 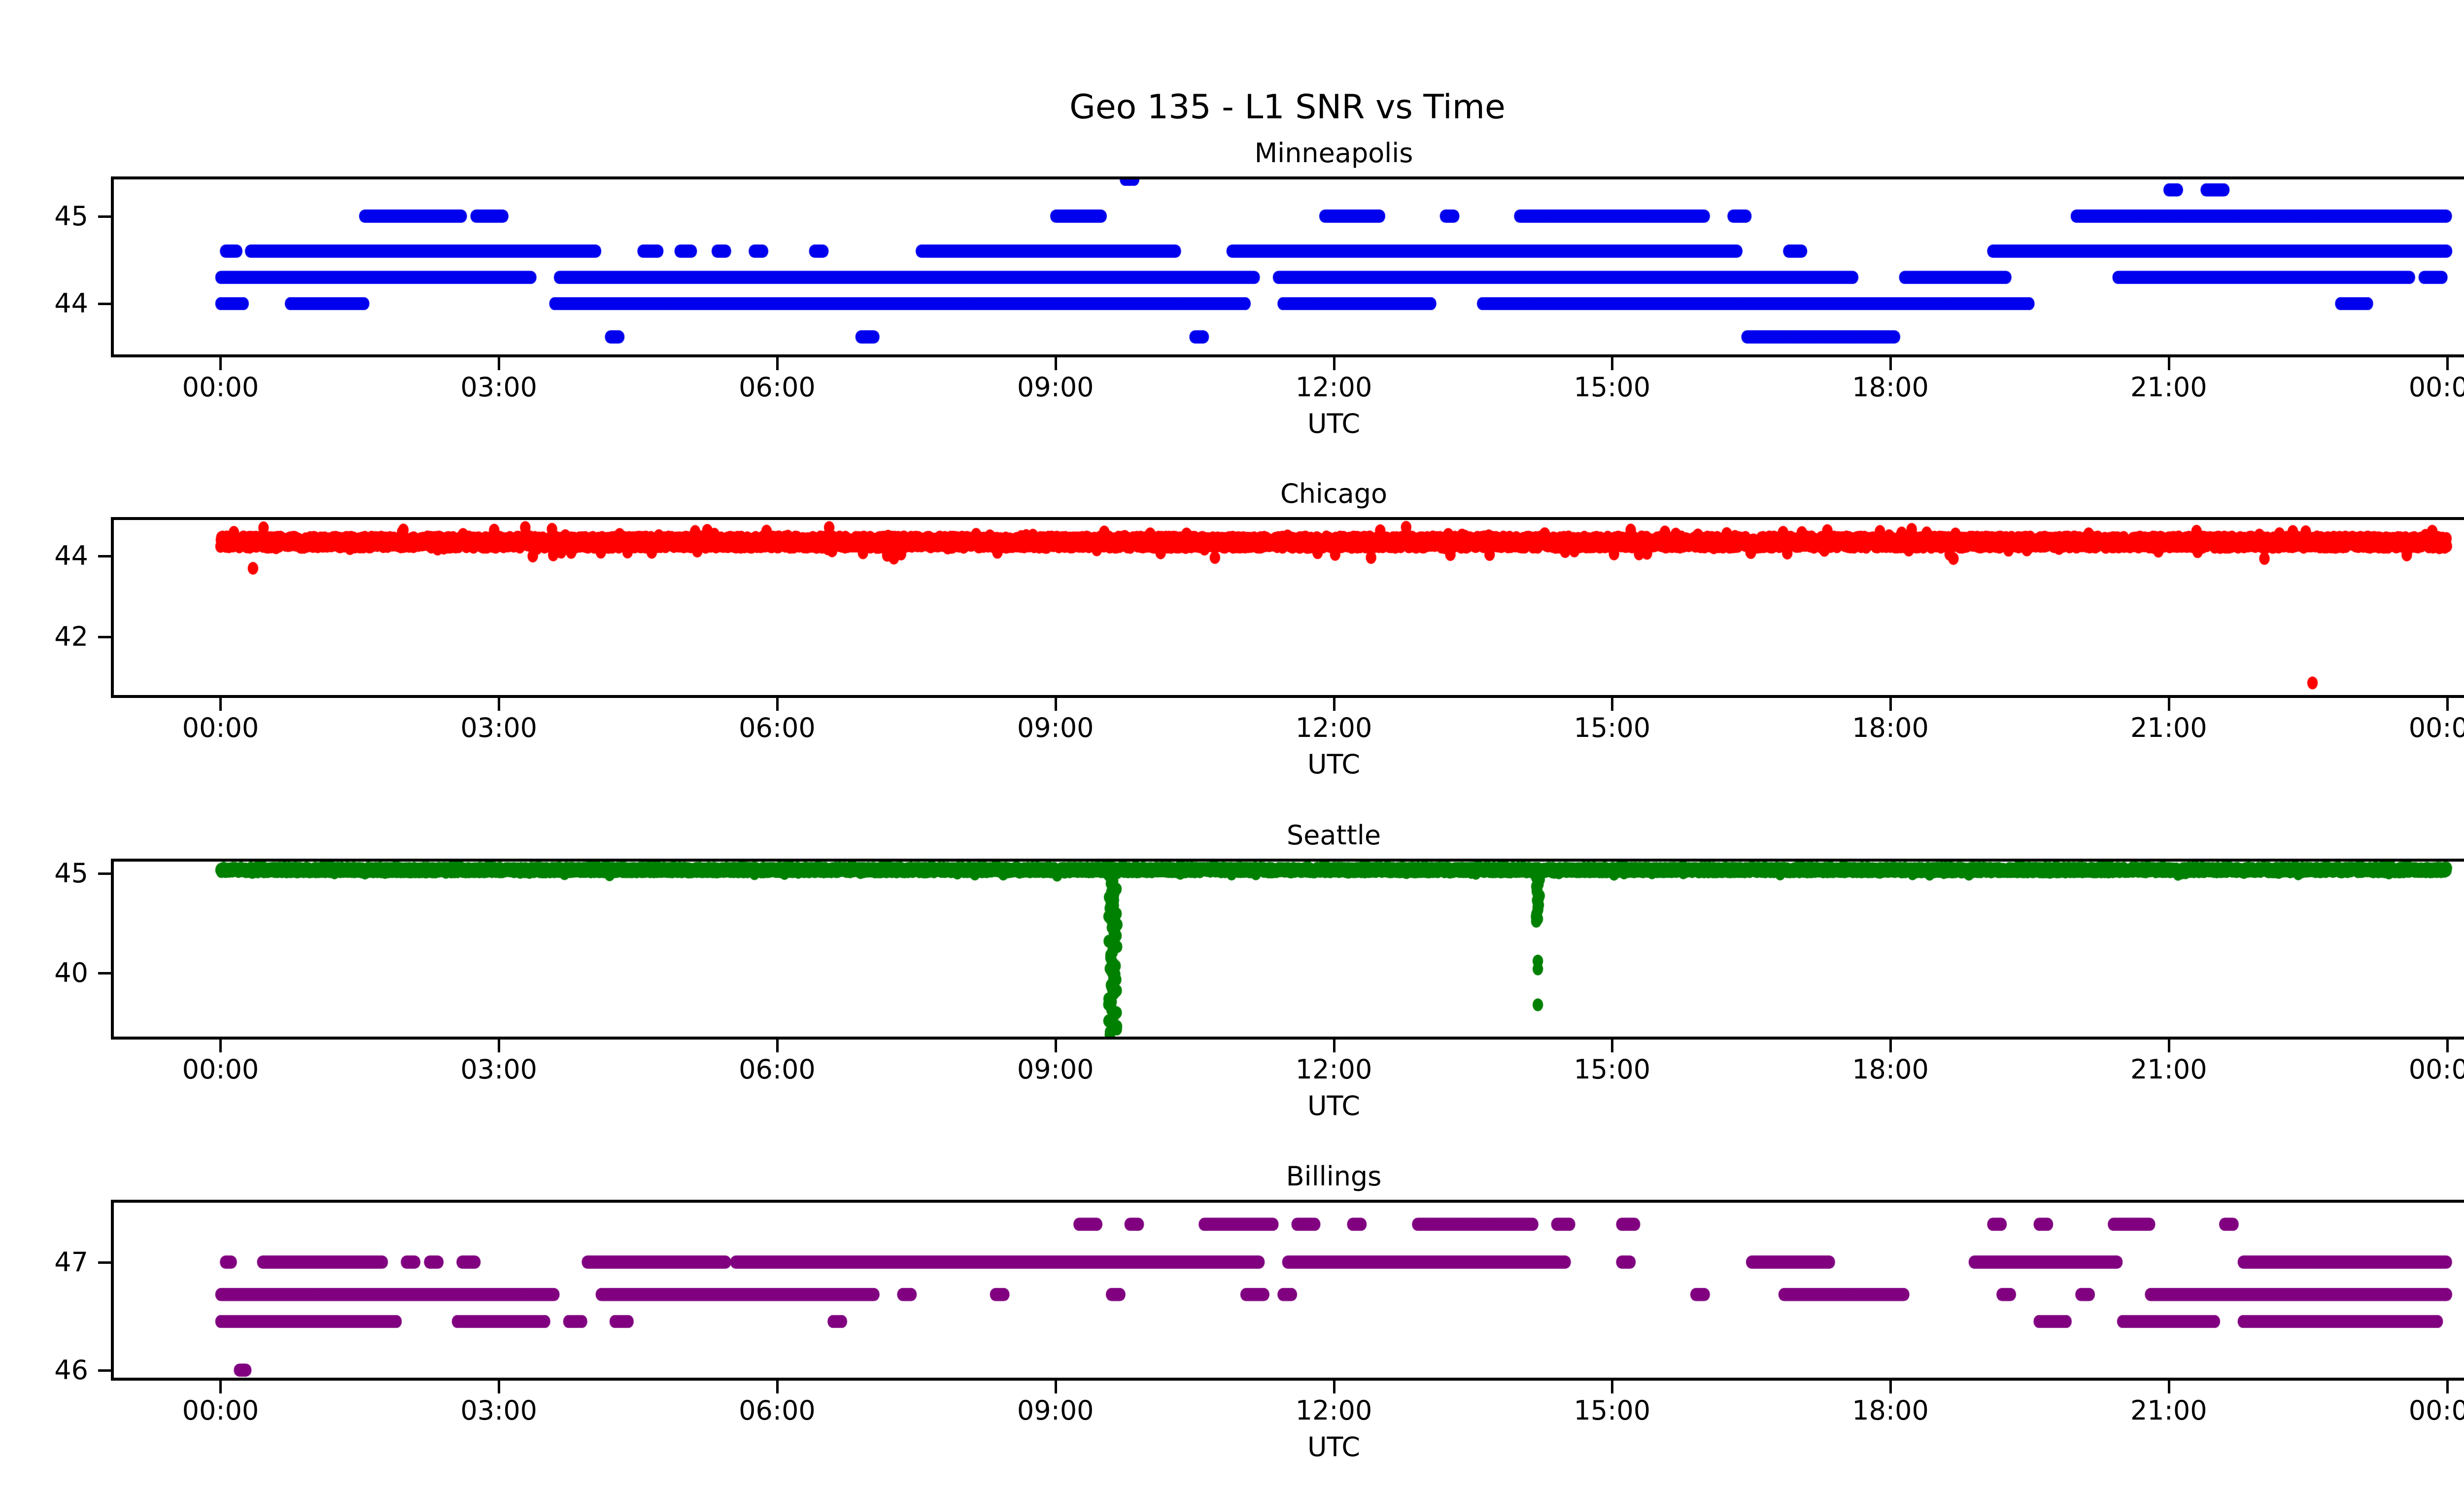 What do you see at coordinates (71, 636) in the screenshot?
I see `y-tick-label: 42` at bounding box center [71, 636].